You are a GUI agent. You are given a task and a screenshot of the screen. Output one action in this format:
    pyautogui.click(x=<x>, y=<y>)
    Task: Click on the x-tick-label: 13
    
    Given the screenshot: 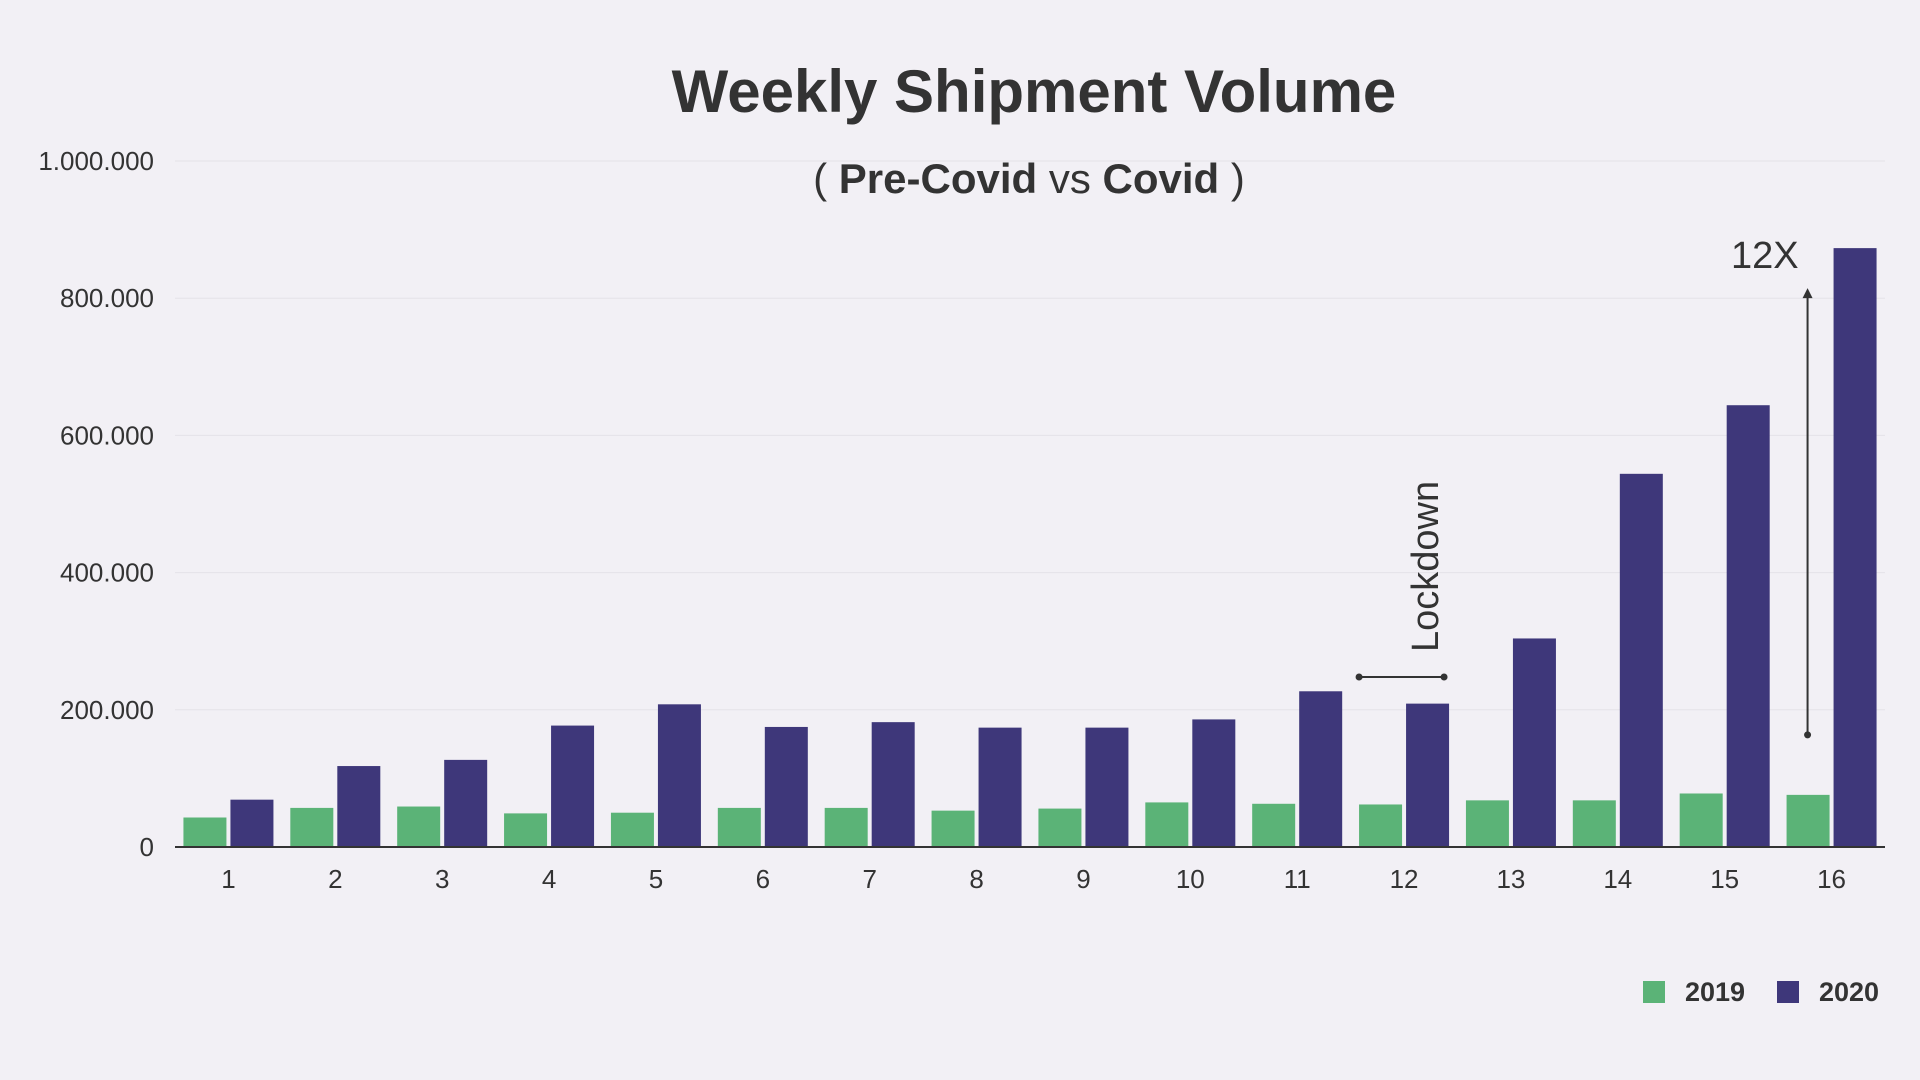 What is the action you would take?
    pyautogui.click(x=1510, y=879)
    